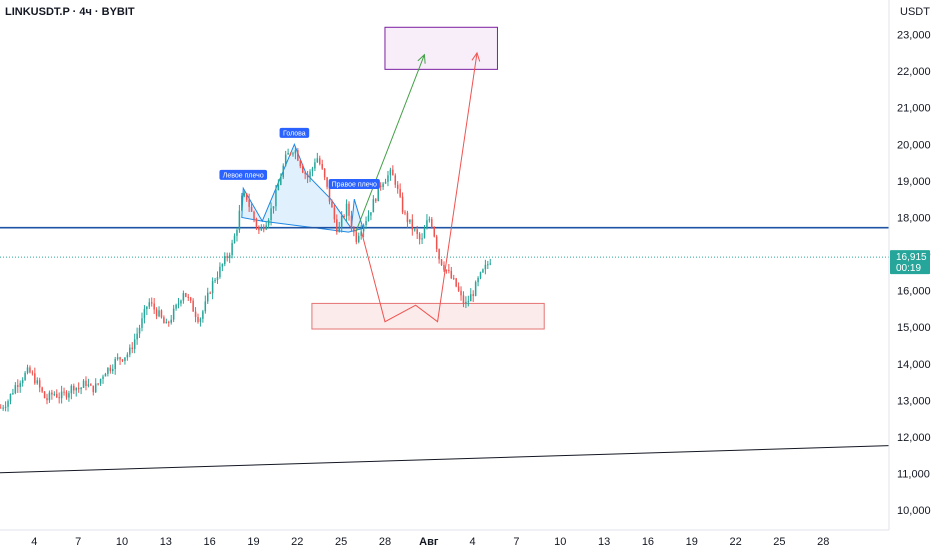  I want to click on y-tick-label: 18,000, so click(914, 218).